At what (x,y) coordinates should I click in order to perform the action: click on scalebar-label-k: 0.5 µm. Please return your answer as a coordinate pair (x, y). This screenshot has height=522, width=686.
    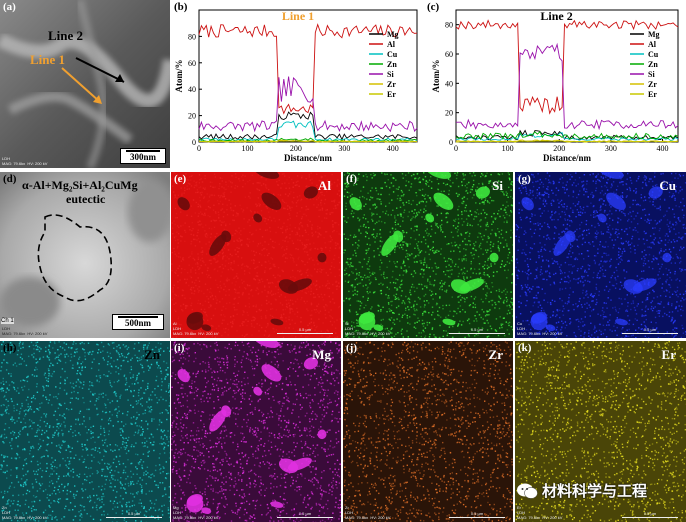
    Looking at the image, I should click on (650, 513).